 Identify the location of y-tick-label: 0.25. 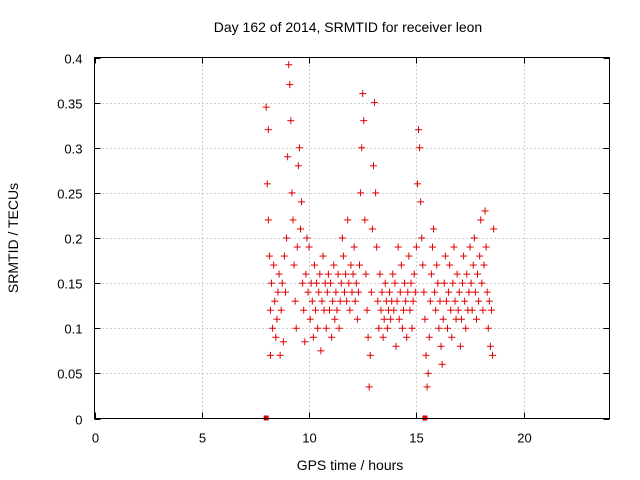
(69, 194).